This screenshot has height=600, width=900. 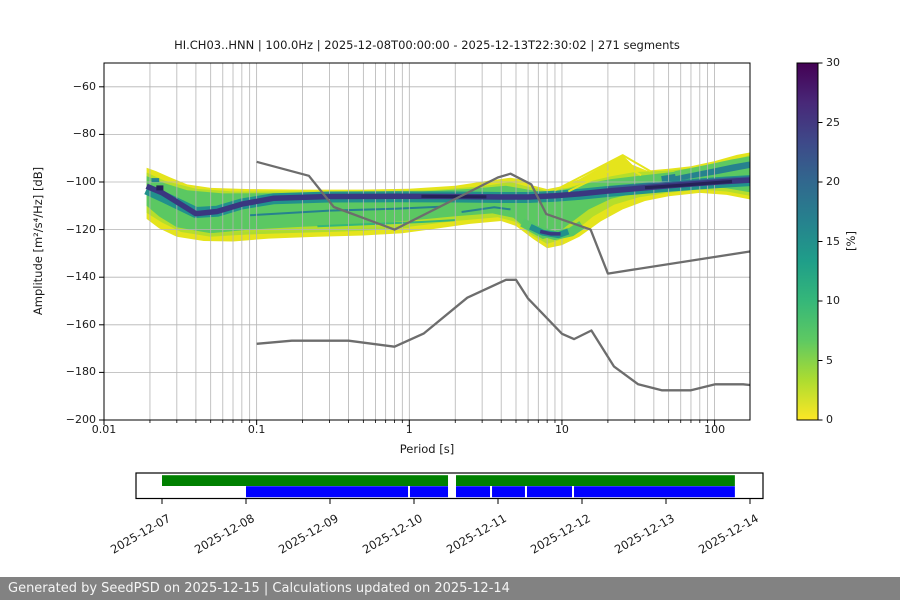 I want to click on colorbar-tick-label: 5, so click(x=829, y=360).